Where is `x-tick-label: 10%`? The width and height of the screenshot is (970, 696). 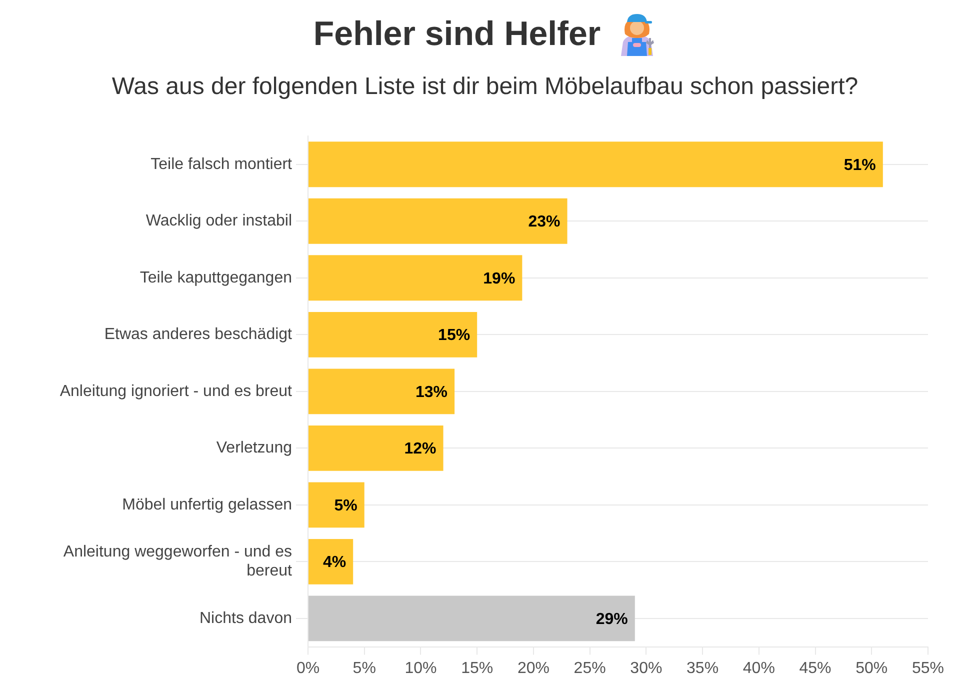
x-tick-label: 10% is located at coordinates (420, 668).